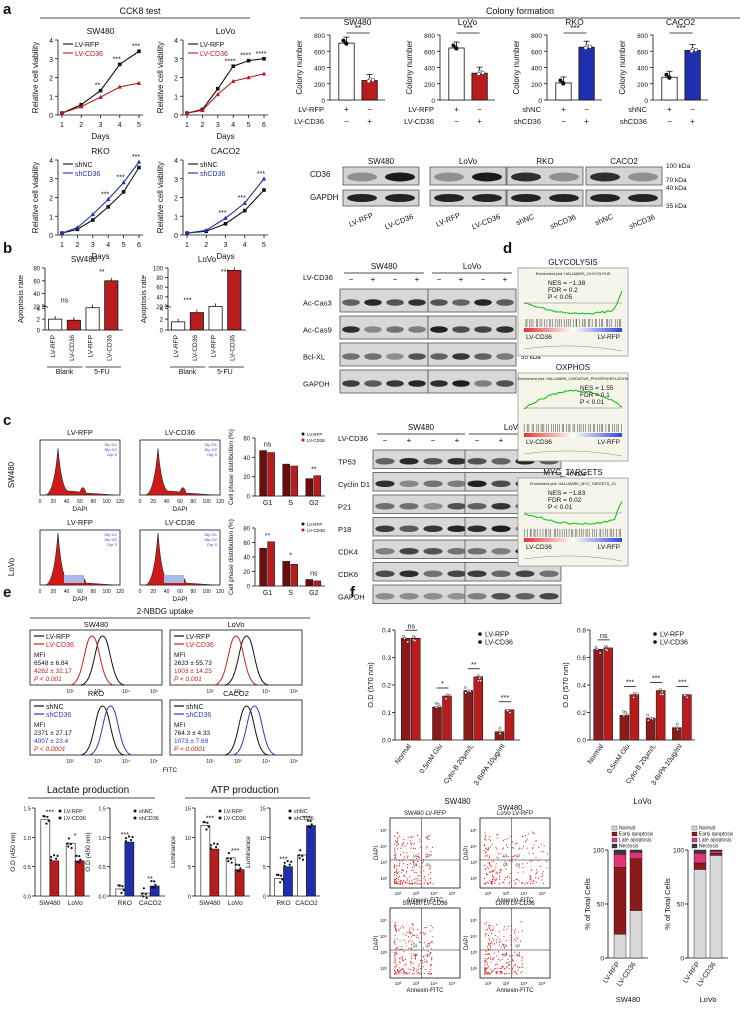  I want to click on atp-b-bar, so click(279, 887).